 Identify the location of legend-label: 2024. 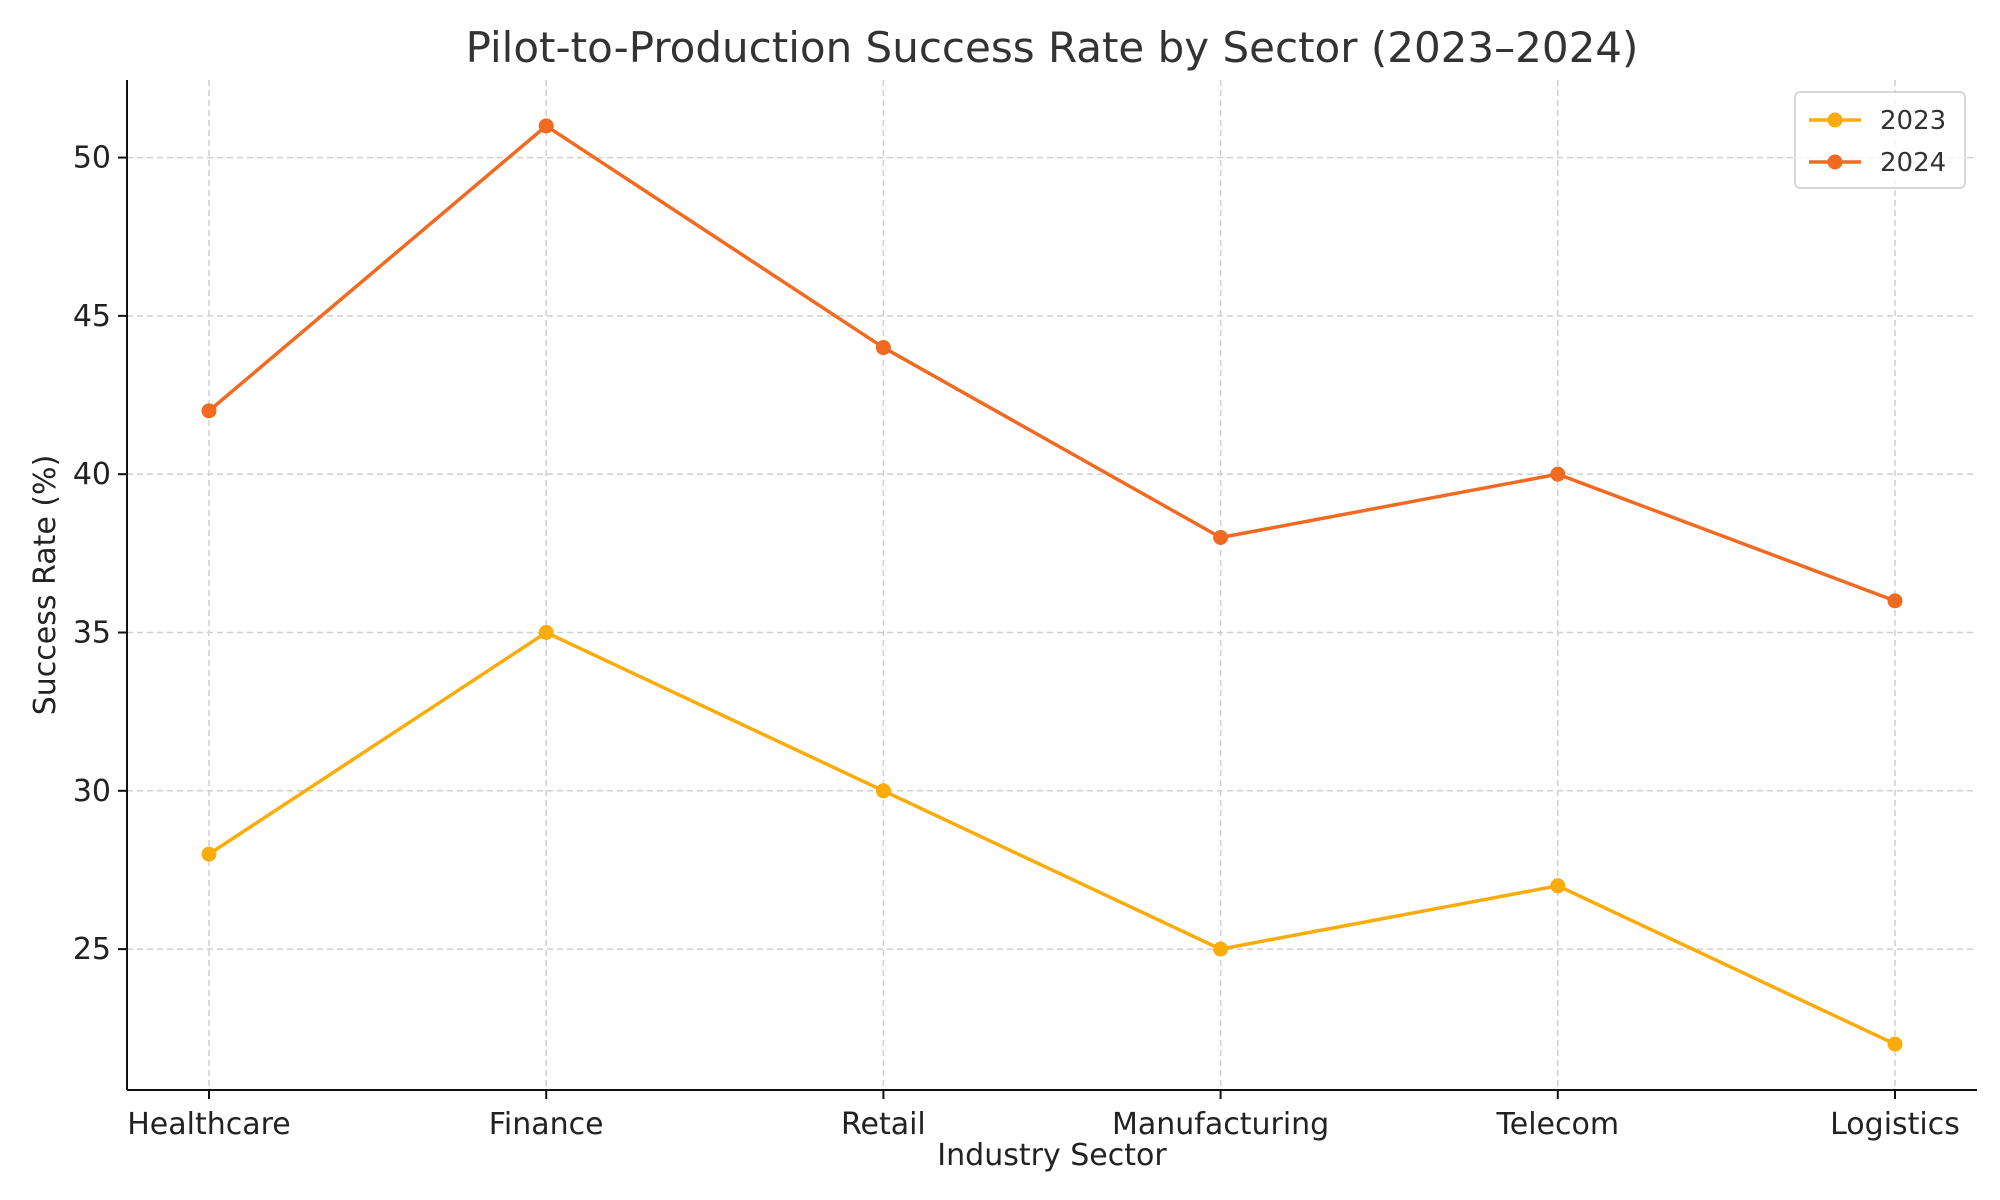
(1913, 163).